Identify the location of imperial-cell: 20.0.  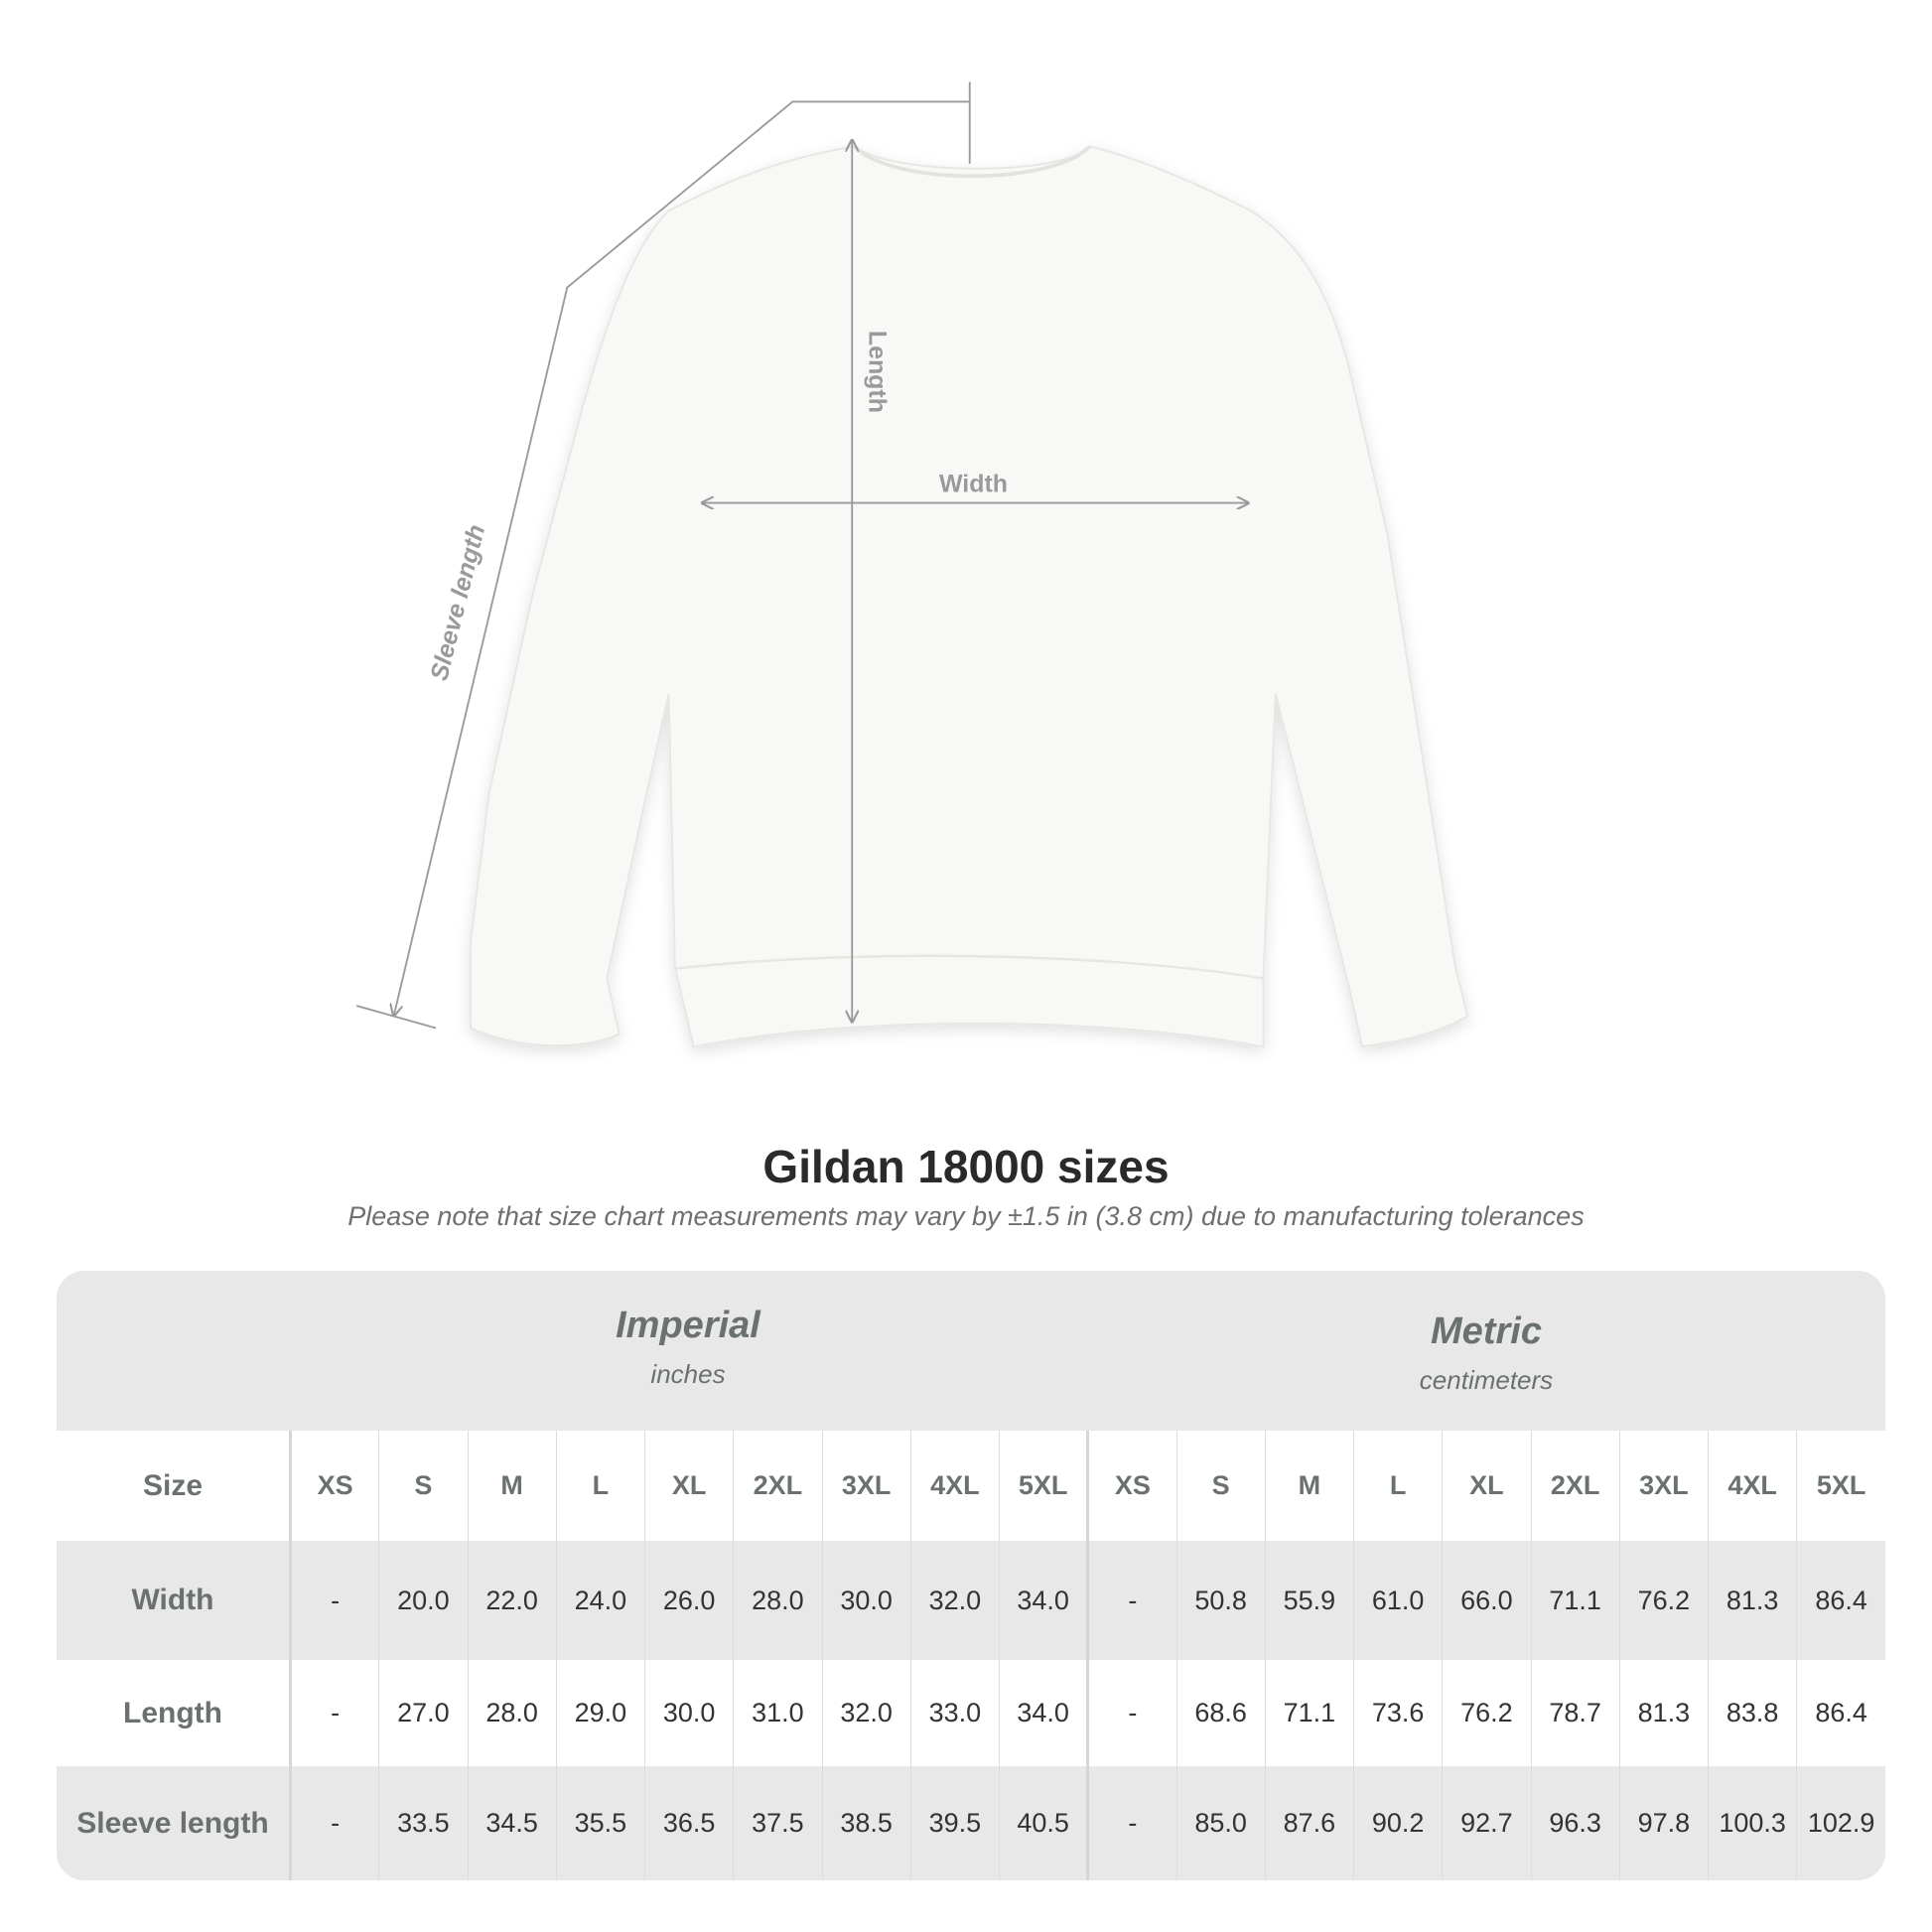
(423, 1600).